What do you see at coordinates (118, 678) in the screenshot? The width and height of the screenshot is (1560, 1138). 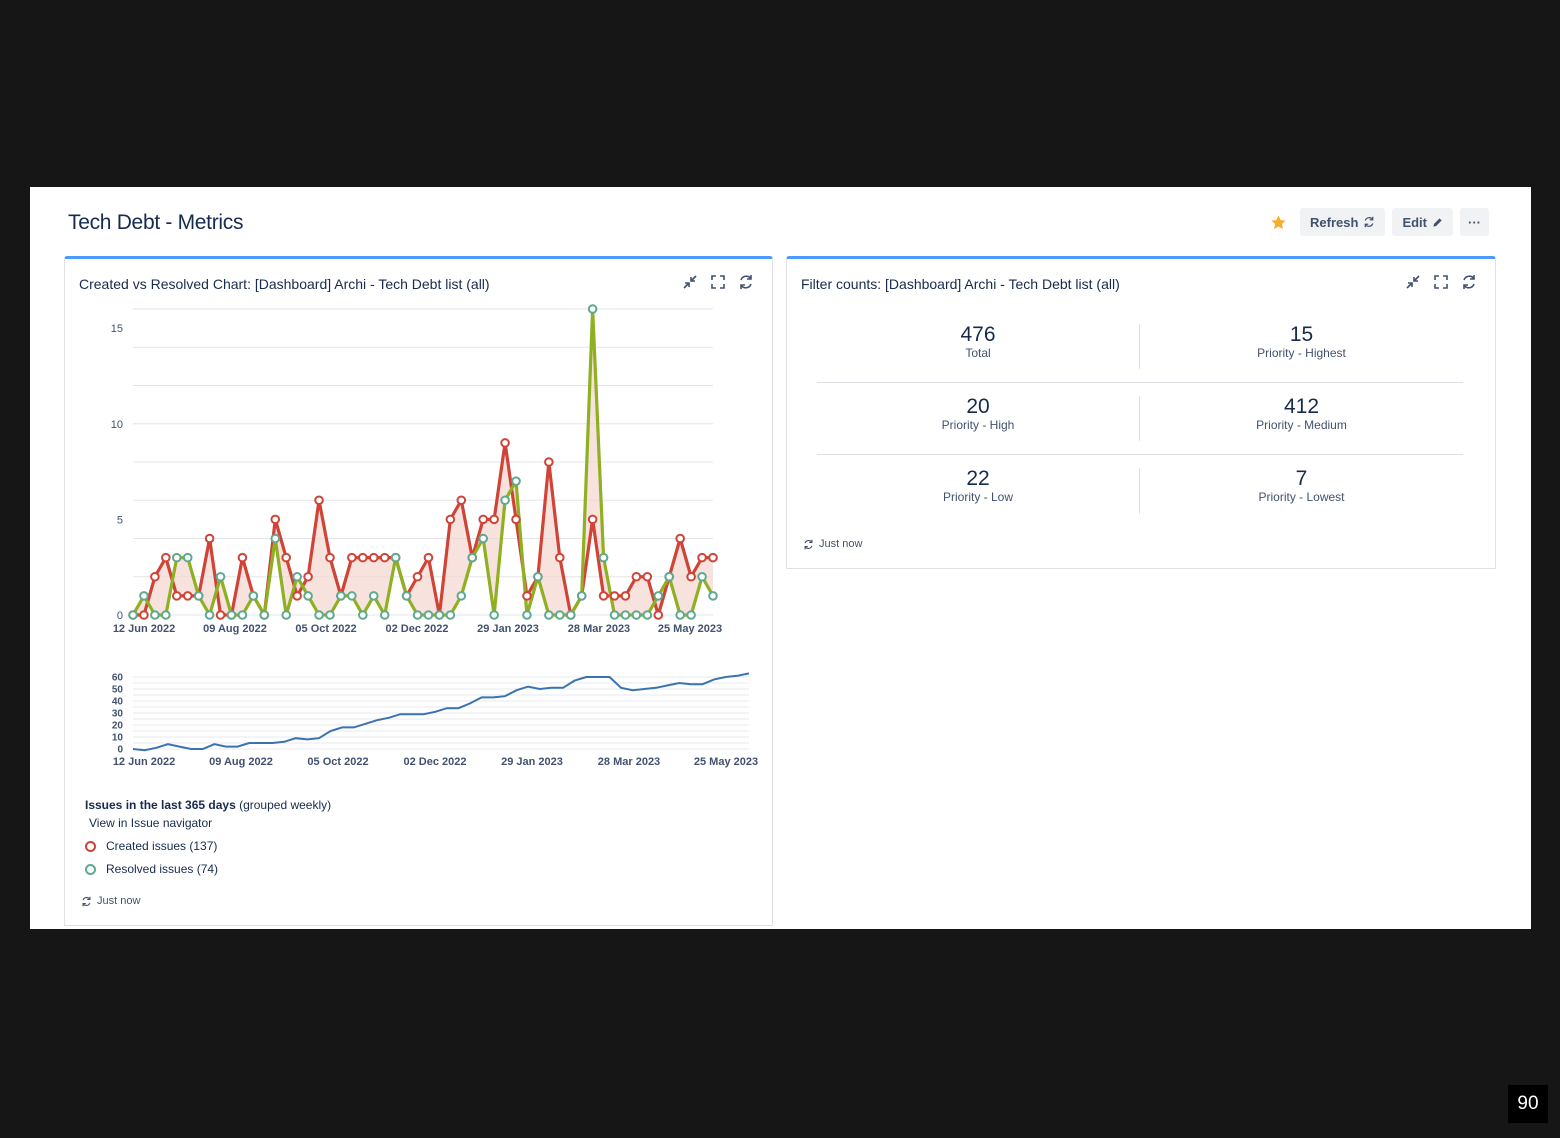 I see `trend-y-tick-label: 60` at bounding box center [118, 678].